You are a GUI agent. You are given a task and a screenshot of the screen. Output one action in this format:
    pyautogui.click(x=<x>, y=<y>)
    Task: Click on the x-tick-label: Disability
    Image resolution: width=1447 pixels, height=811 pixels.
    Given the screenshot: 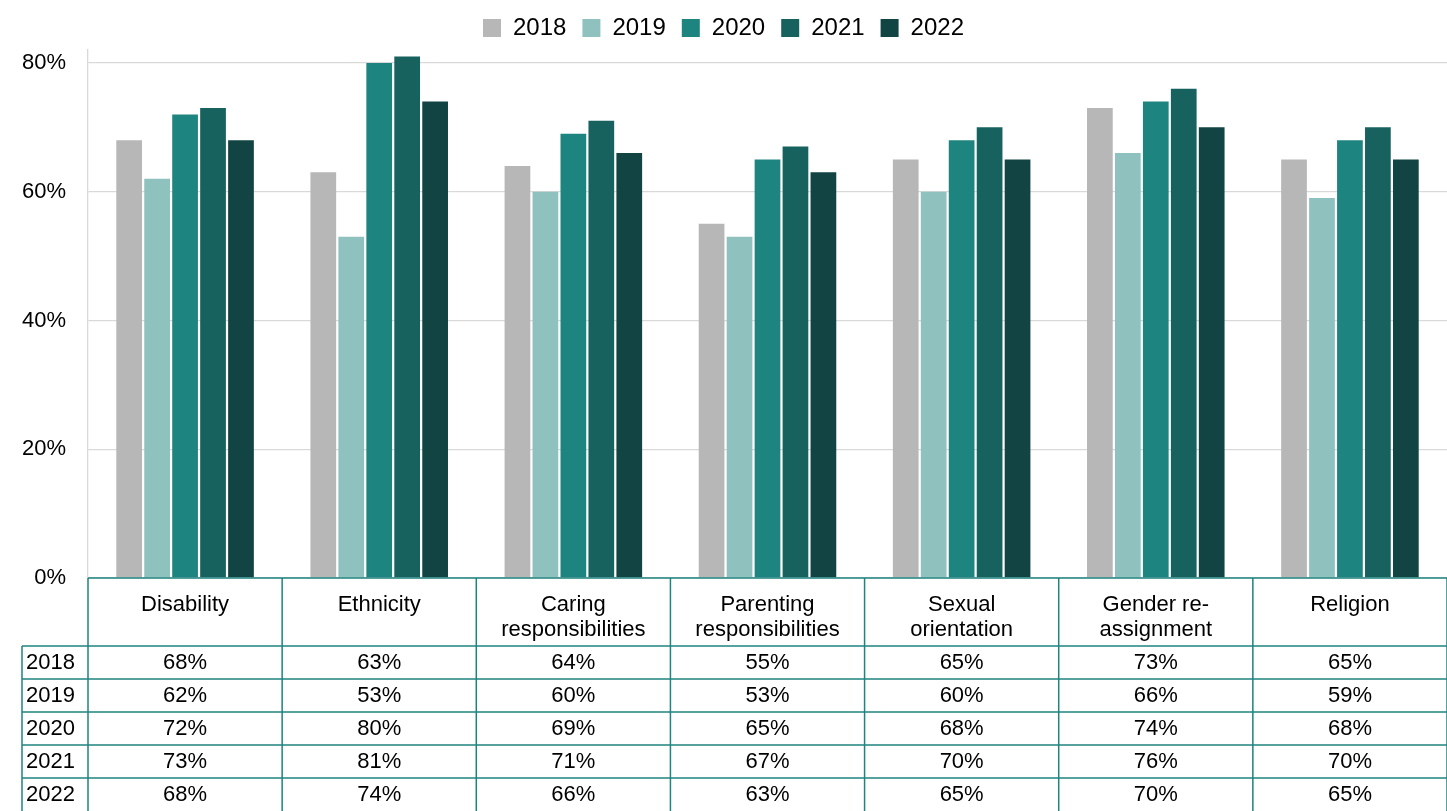 What is the action you would take?
    pyautogui.click(x=185, y=603)
    